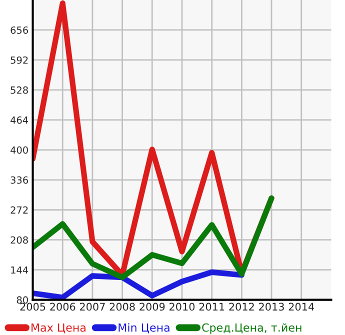  What do you see at coordinates (19, 120) in the screenshot?
I see `y-tick-label: 464` at bounding box center [19, 120].